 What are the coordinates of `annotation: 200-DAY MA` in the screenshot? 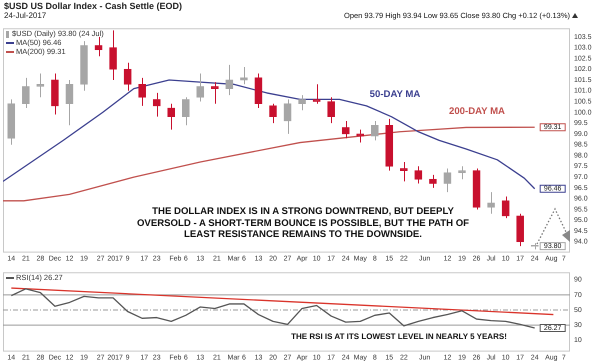 It's located at (477, 112).